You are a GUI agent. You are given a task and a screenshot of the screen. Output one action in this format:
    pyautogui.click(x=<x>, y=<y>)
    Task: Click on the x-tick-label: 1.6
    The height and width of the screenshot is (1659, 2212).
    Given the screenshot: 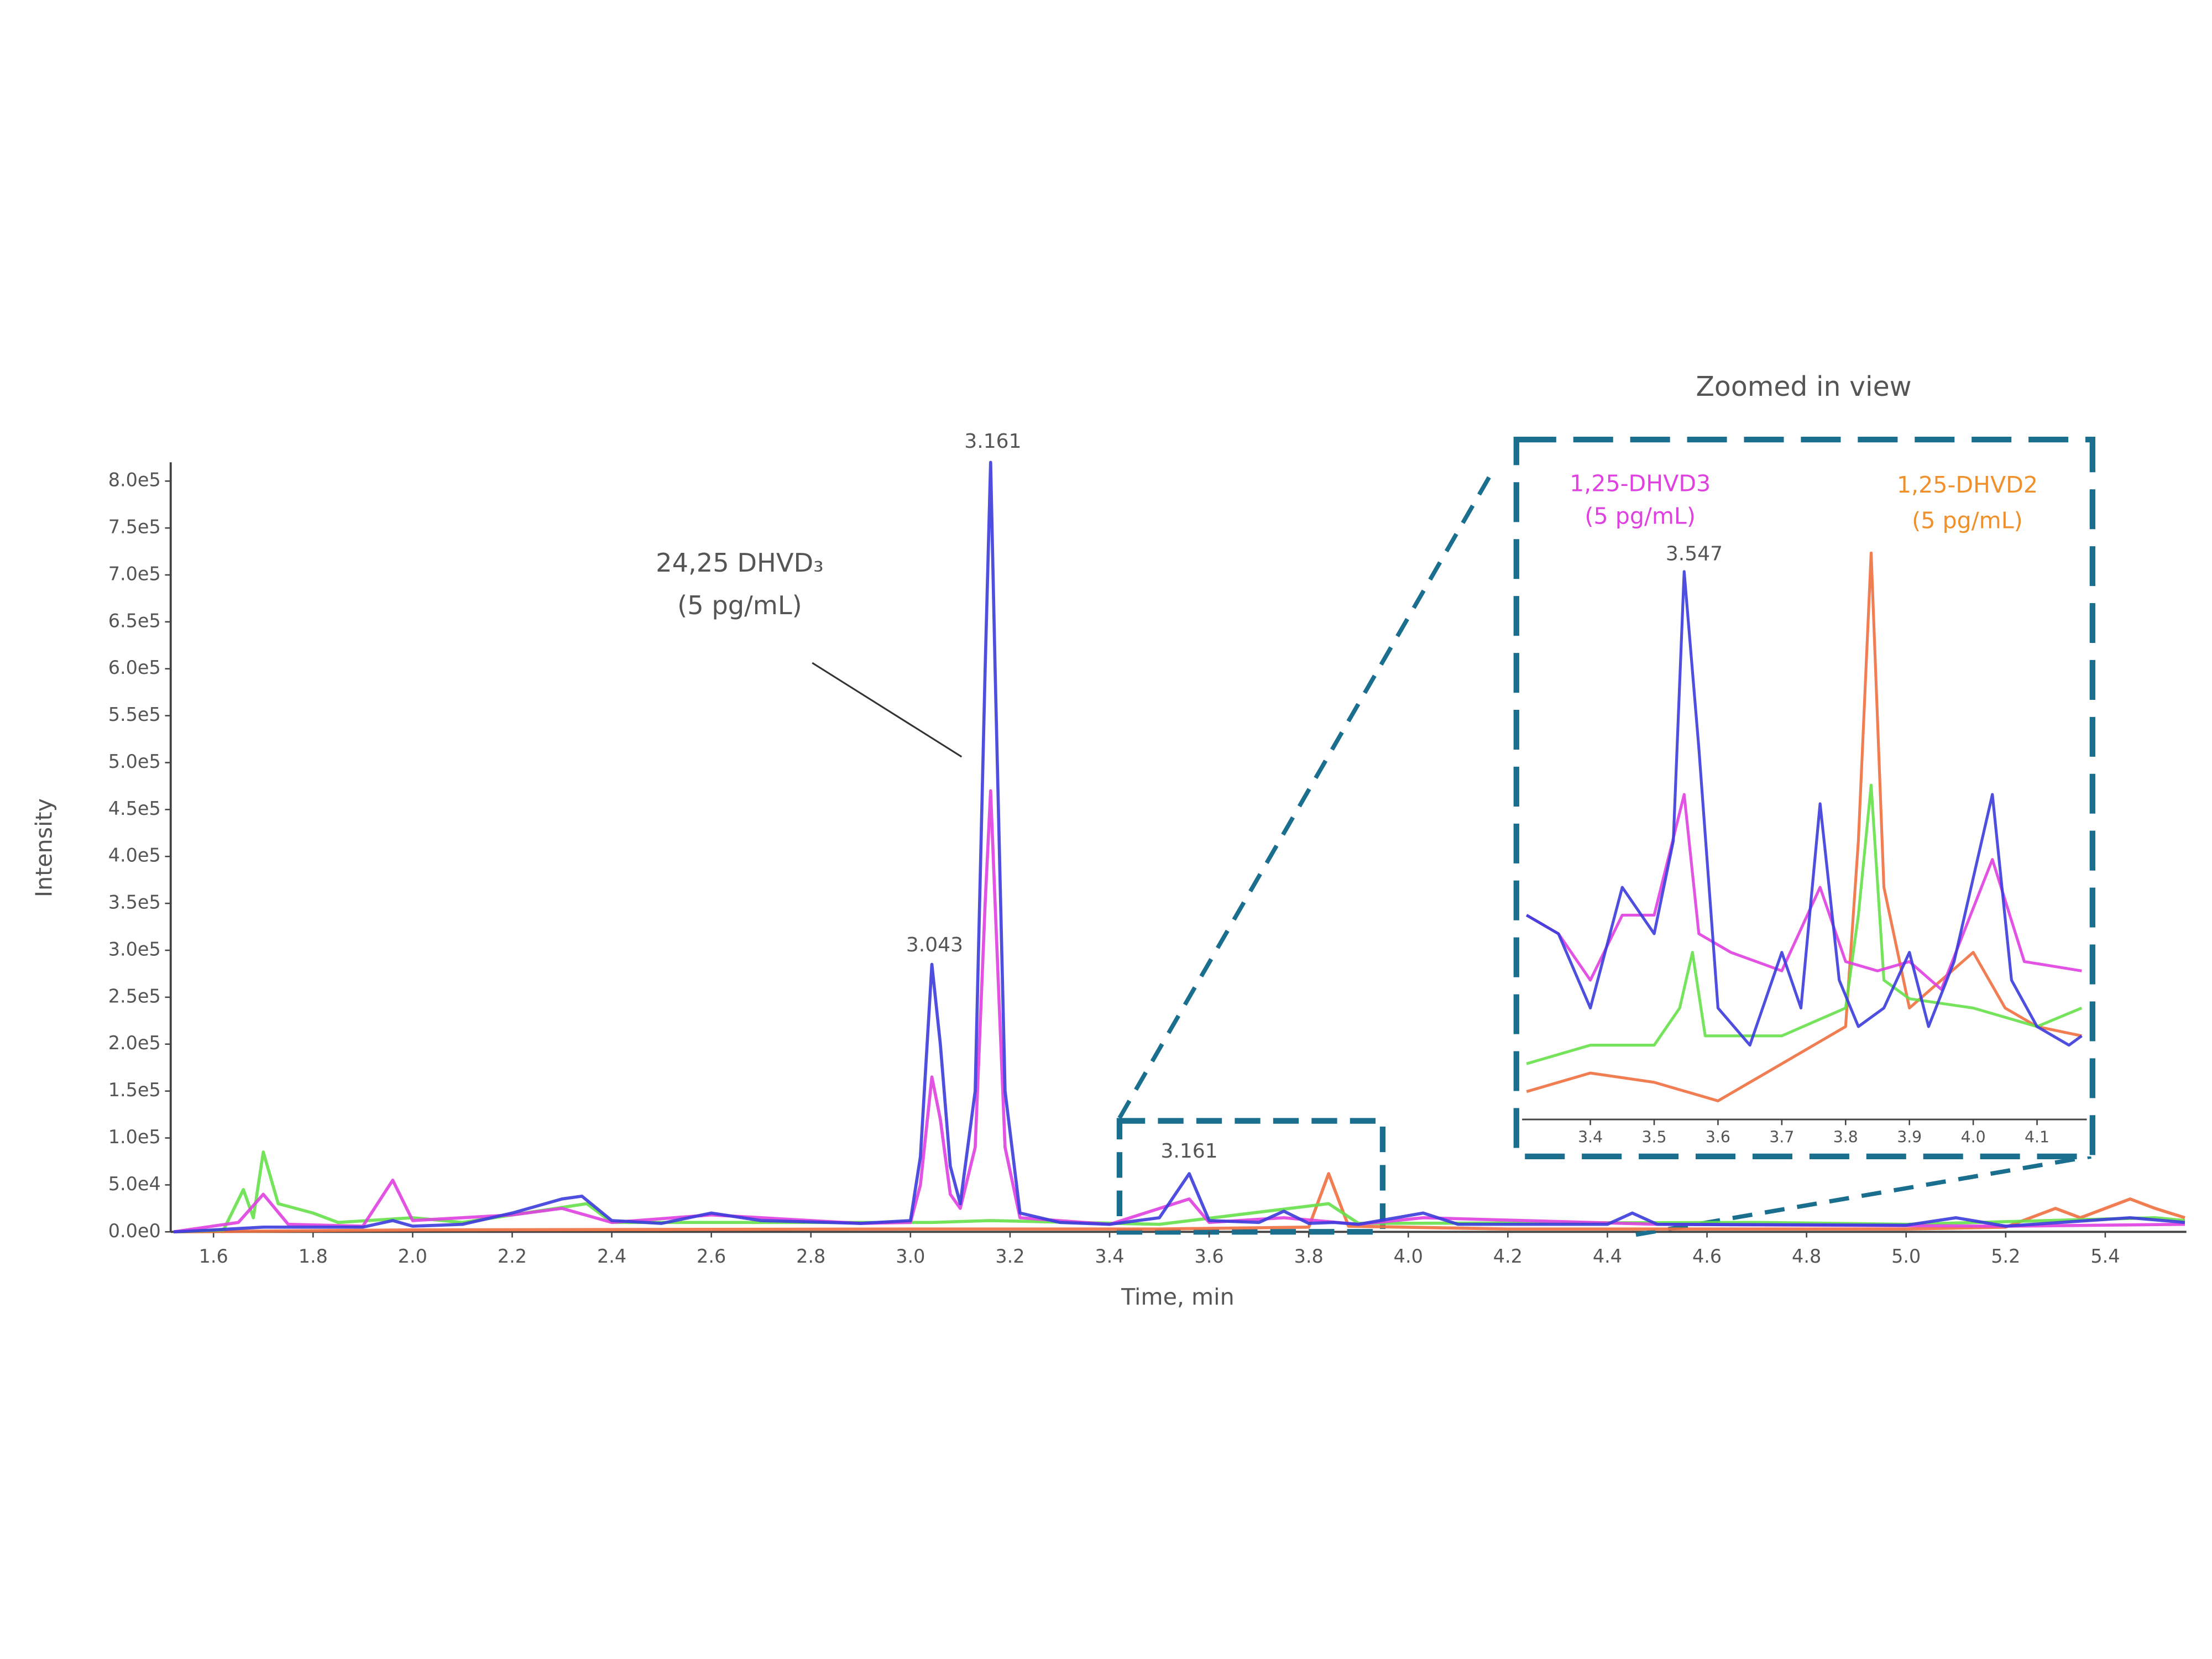 What is the action you would take?
    pyautogui.click(x=213, y=1256)
    